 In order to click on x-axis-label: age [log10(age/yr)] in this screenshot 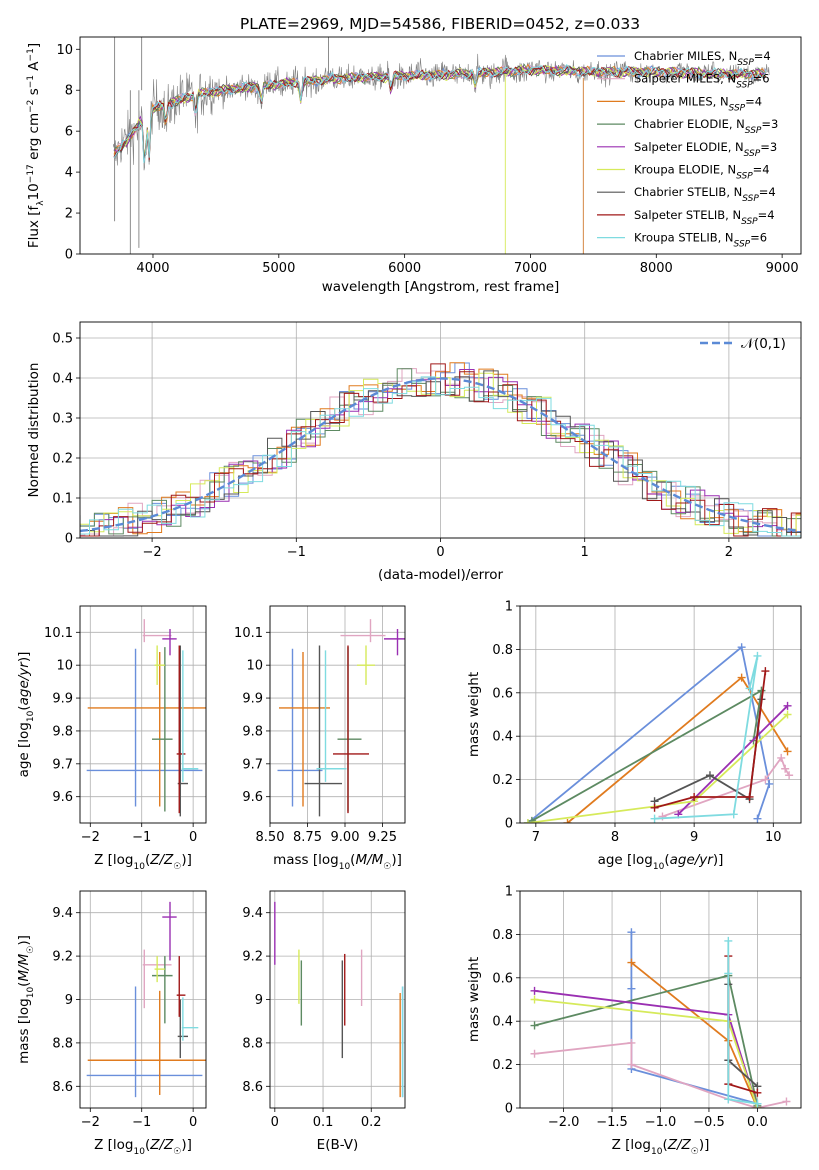, I will do `click(661, 862)`.